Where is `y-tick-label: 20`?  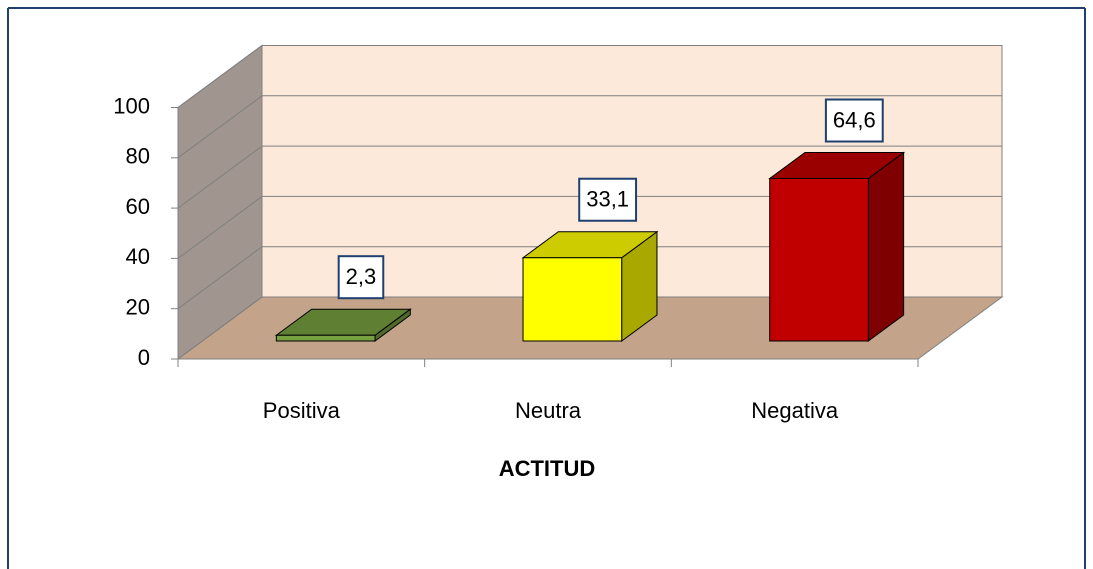 y-tick-label: 20 is located at coordinates (138, 307).